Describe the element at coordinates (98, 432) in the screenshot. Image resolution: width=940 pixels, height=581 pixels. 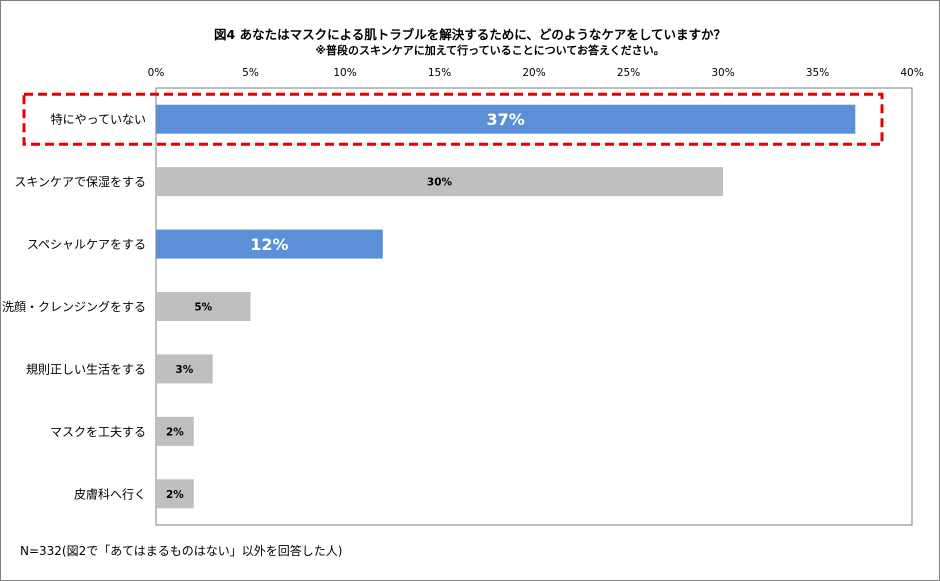
I see `category-label: マスクを工夫する` at that location.